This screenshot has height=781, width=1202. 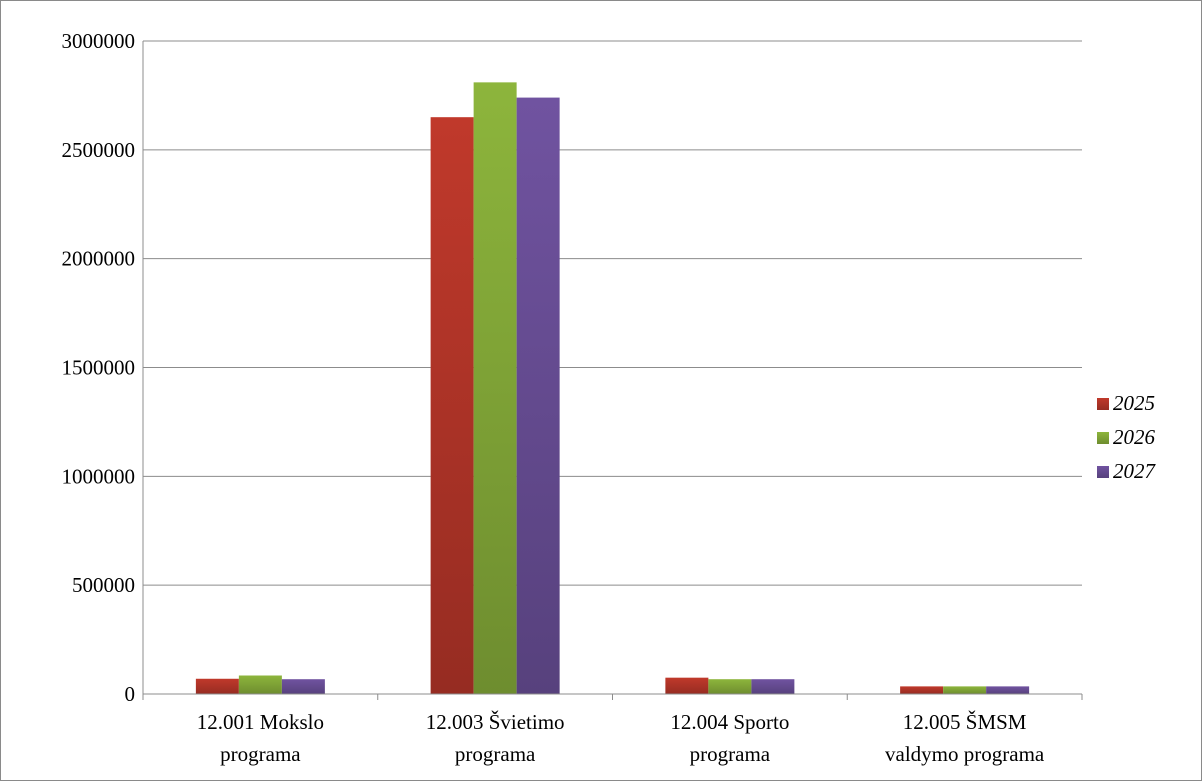 What do you see at coordinates (99, 41) in the screenshot?
I see `y-tick-label: 3000000` at bounding box center [99, 41].